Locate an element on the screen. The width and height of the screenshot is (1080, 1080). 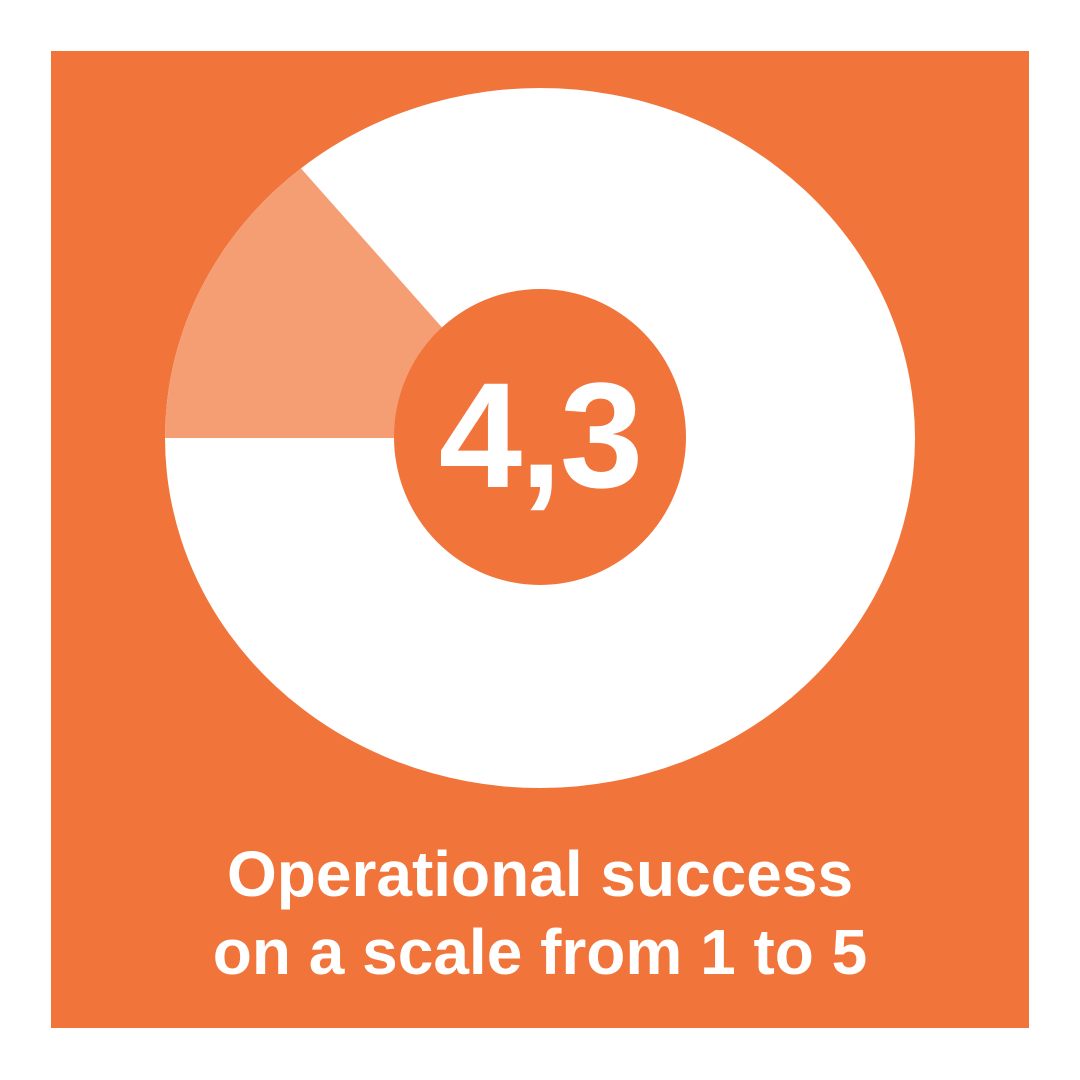
donut-hole is located at coordinates (540, 437).